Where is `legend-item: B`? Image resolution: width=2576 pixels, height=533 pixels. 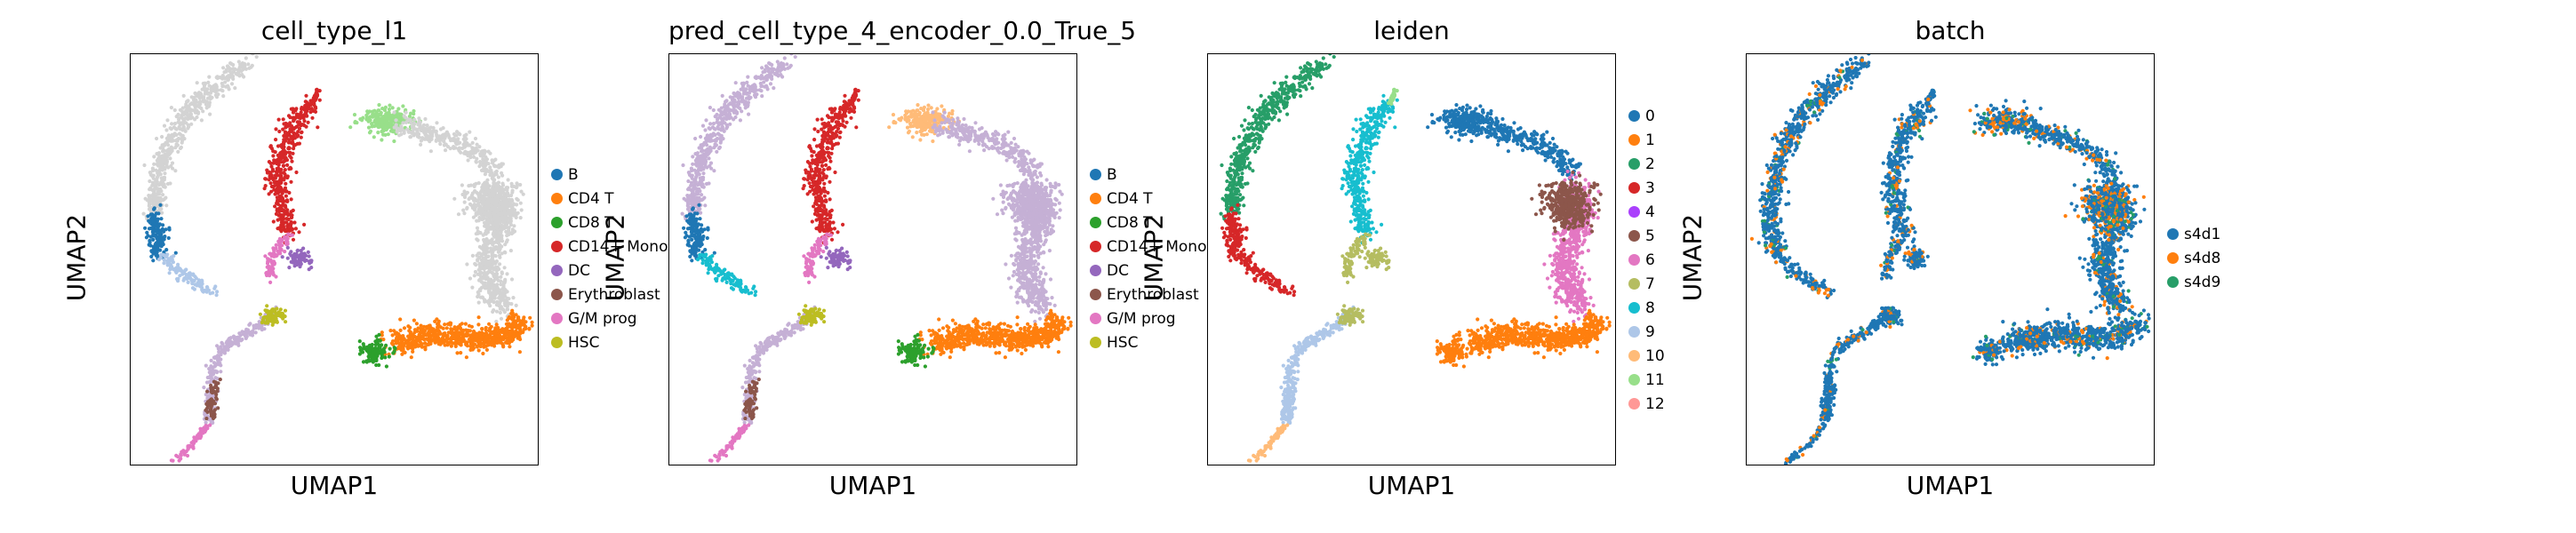 legend-item: B is located at coordinates (609, 175).